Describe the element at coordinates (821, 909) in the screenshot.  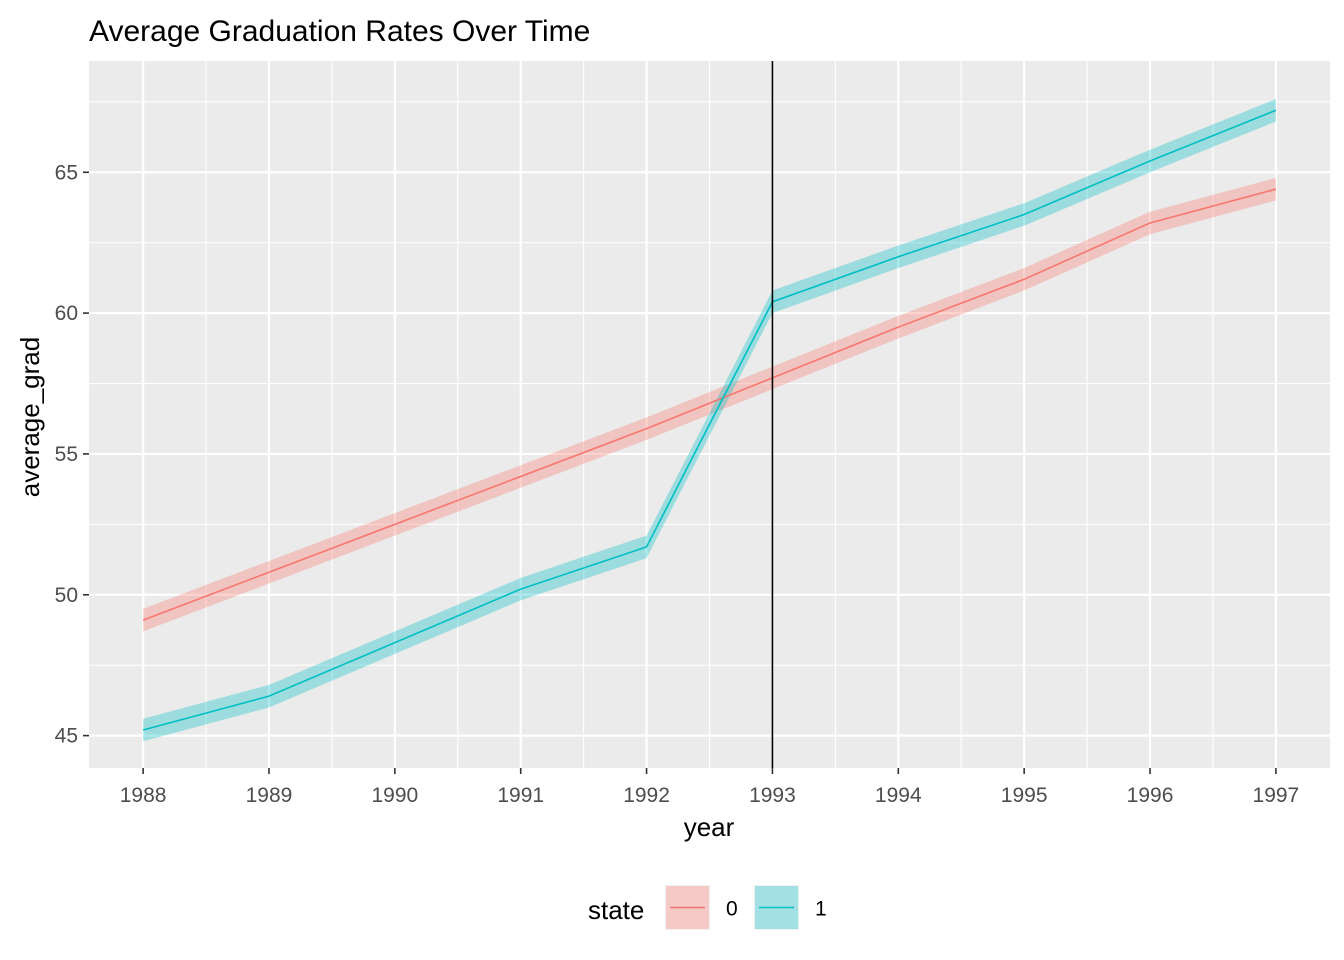
I see `legend-label-1: 1` at that location.